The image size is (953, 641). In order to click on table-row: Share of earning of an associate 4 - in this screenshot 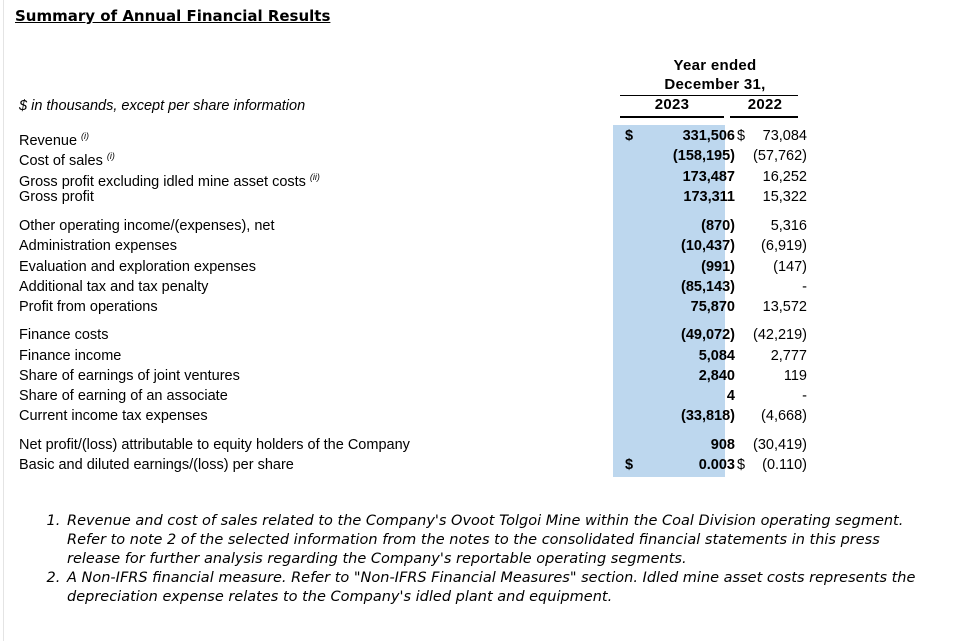, I will do `click(469, 396)`.